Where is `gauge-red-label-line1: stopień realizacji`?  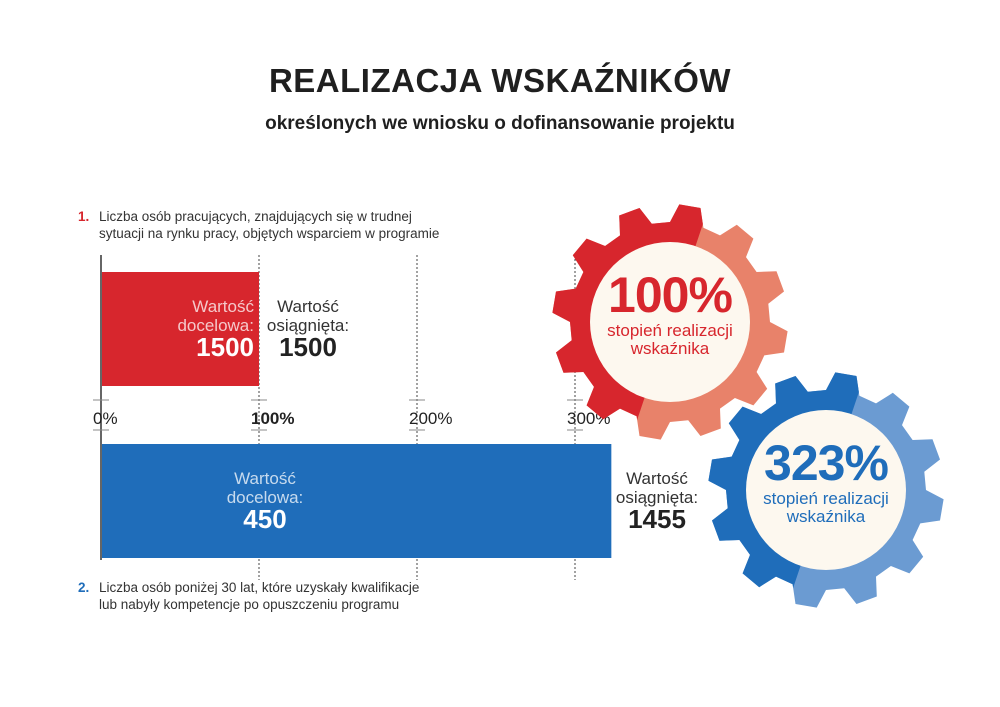
gauge-red-label-line1: stopień realizacji is located at coordinates (670, 330).